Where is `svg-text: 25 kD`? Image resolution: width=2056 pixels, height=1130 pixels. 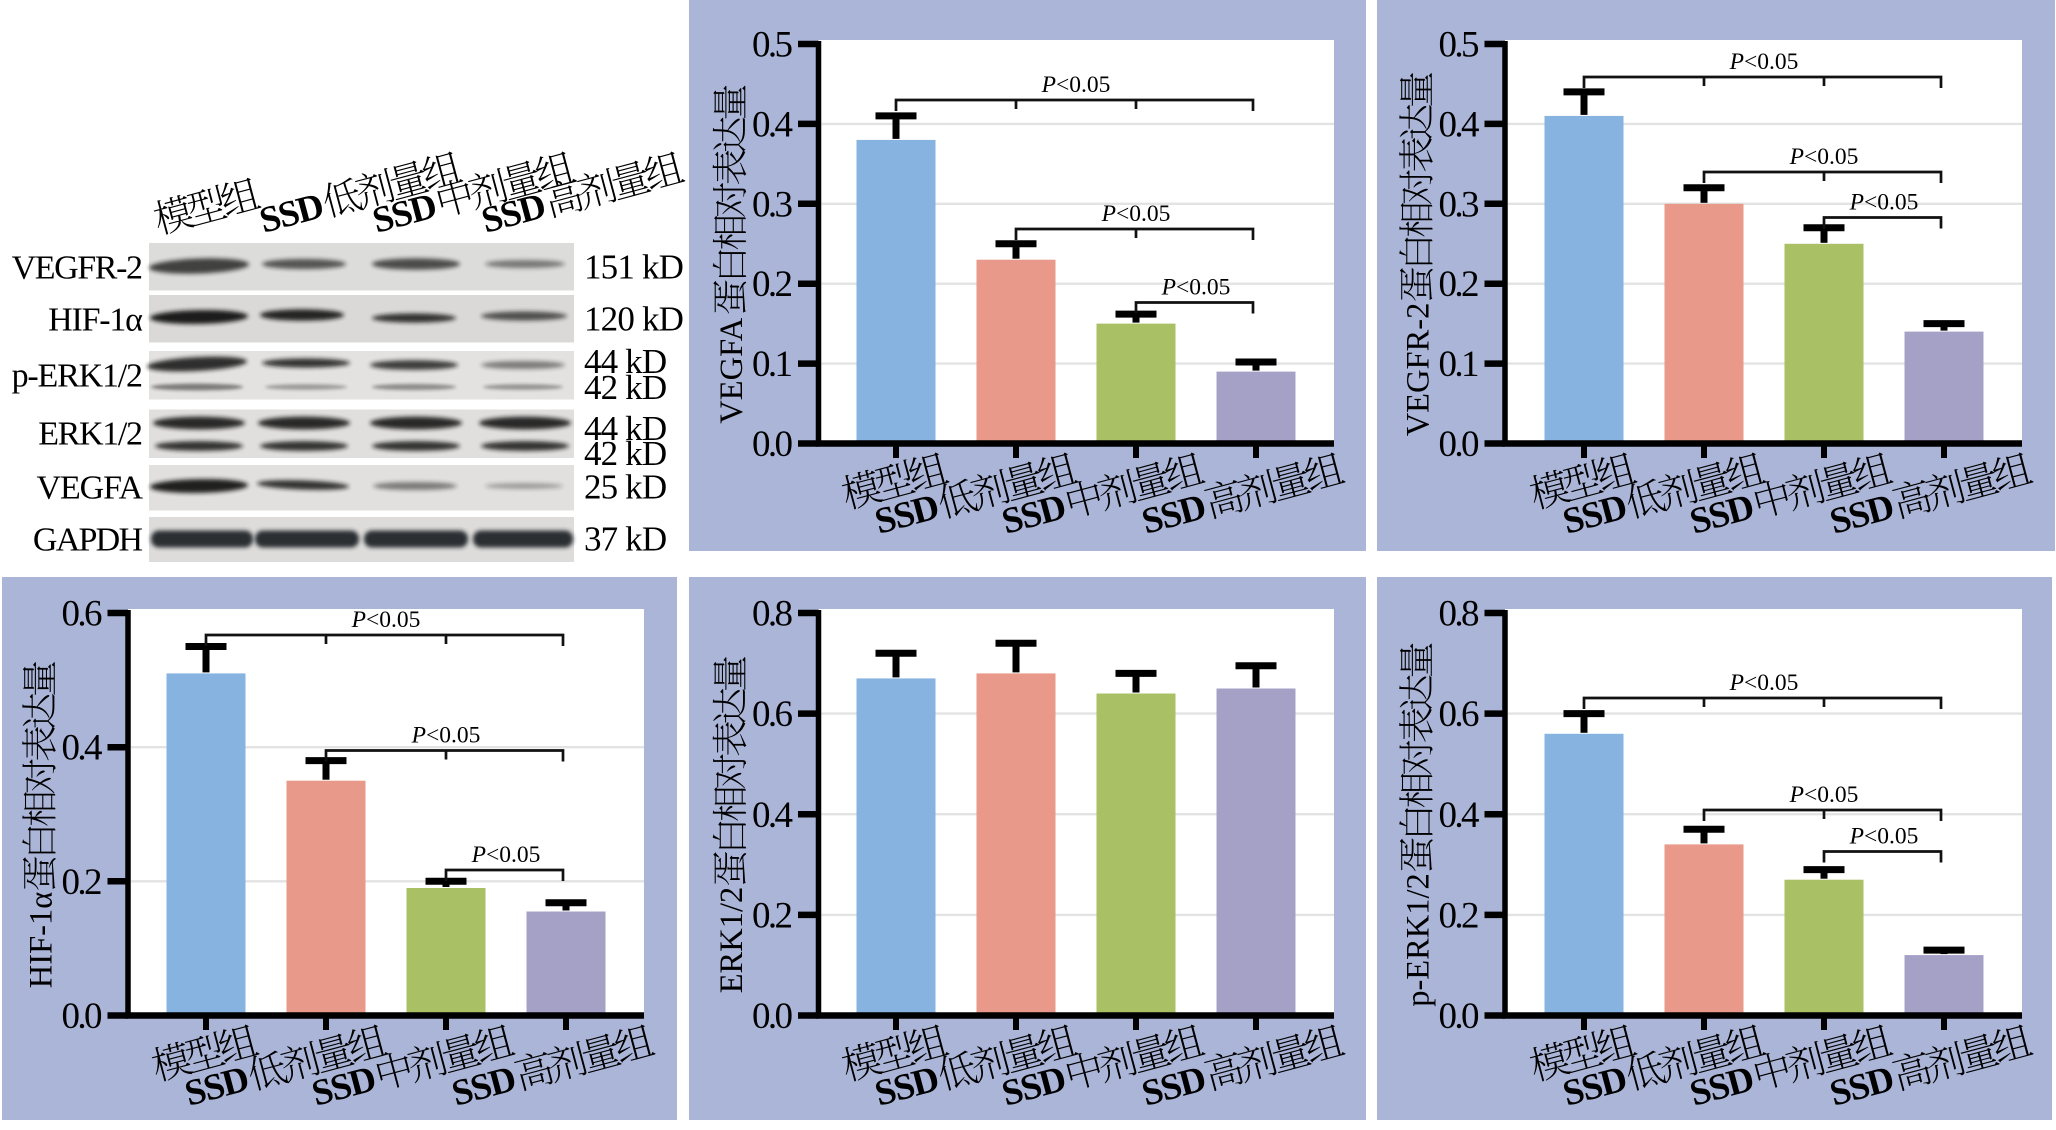
svg-text: 25 kD is located at coordinates (625, 487).